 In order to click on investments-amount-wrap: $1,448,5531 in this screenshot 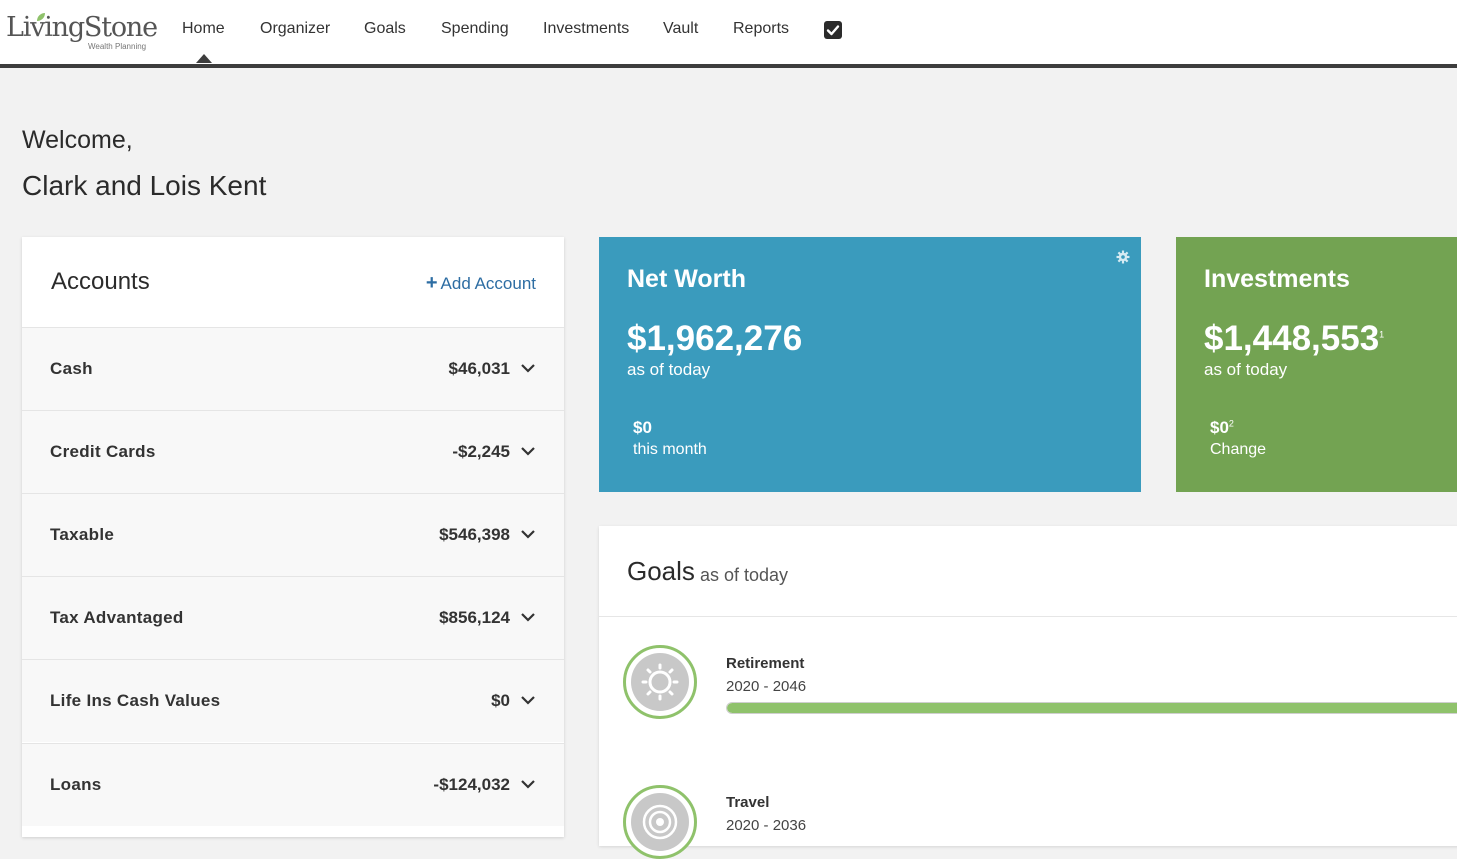, I will do `click(1294, 339)`.